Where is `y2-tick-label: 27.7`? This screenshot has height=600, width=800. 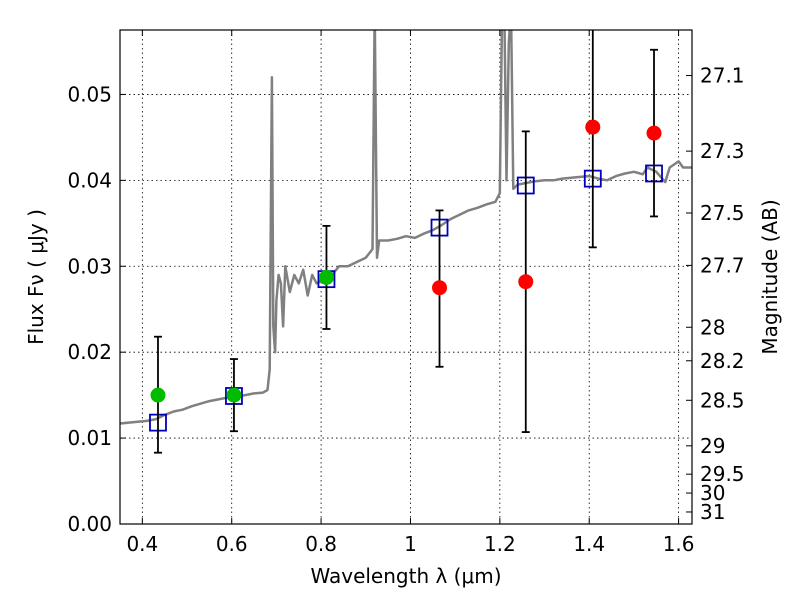
y2-tick-label: 27.7 is located at coordinates (722, 265).